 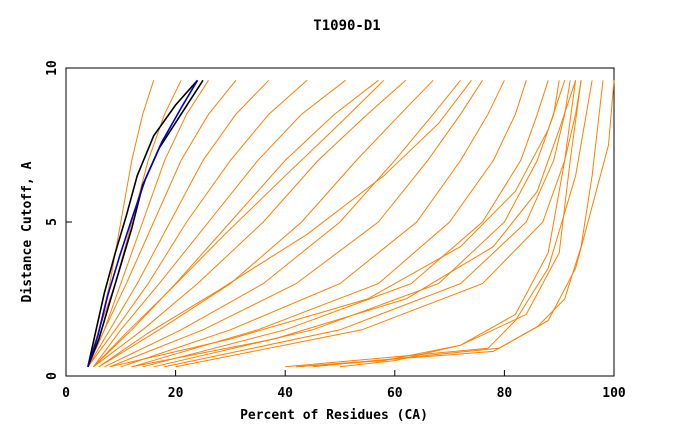 What do you see at coordinates (285, 393) in the screenshot?
I see `x-tick-label-2: 40` at bounding box center [285, 393].